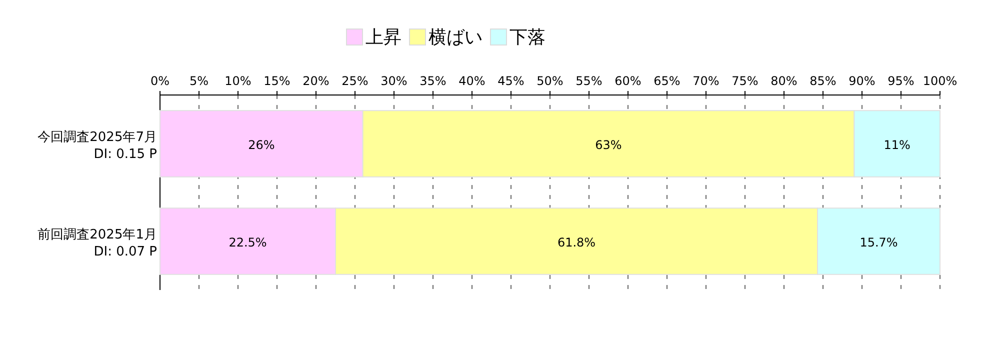 The width and height of the screenshot is (1000, 350). Describe the element at coordinates (433, 81) in the screenshot. I see `x-tick-label: 35%` at that location.